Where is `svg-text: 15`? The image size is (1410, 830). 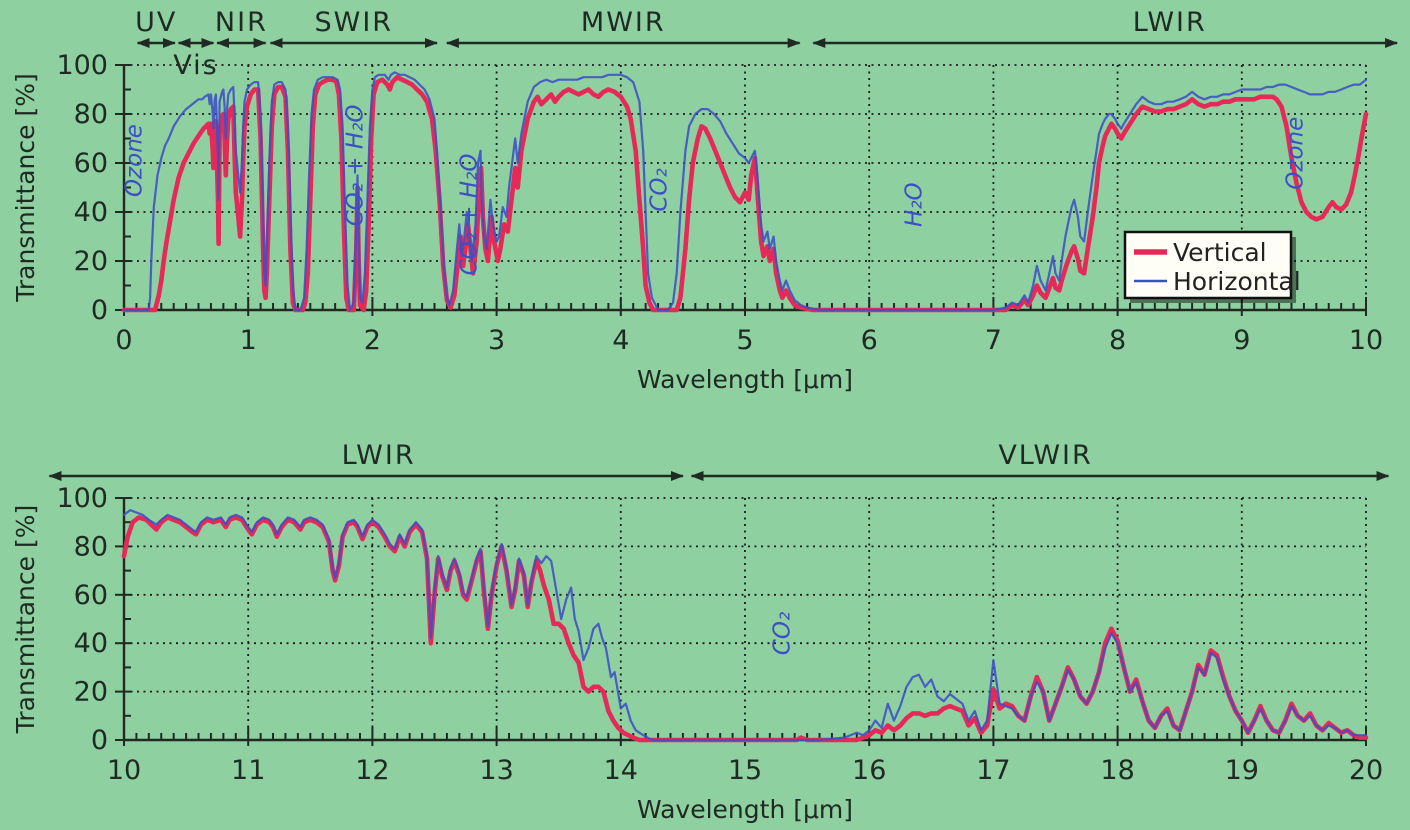 svg-text: 15 is located at coordinates (745, 770).